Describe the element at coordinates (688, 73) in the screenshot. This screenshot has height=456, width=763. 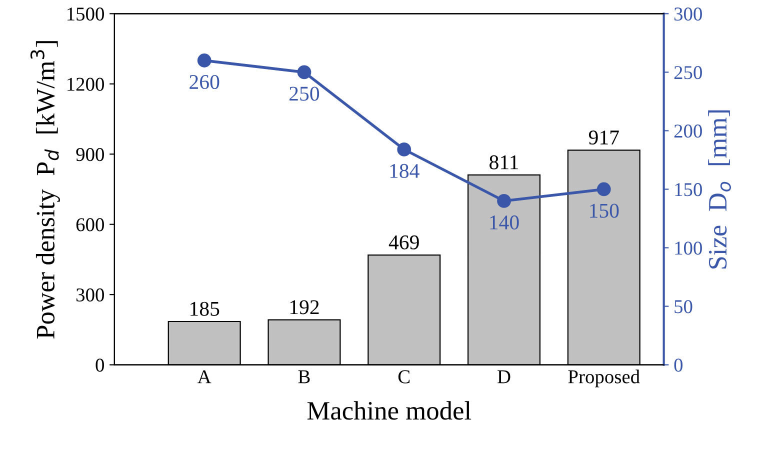
I see `y2-tick-label: 250` at that location.